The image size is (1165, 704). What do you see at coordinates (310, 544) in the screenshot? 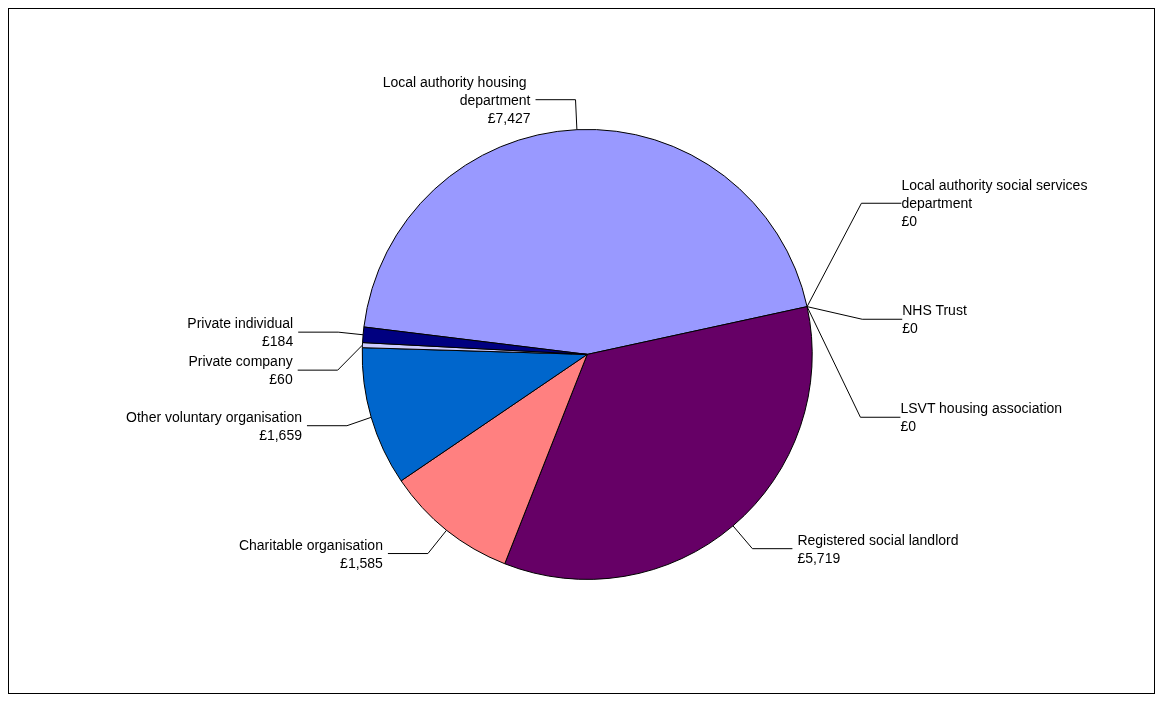
I see `slice-label: Charitable organisation` at bounding box center [310, 544].